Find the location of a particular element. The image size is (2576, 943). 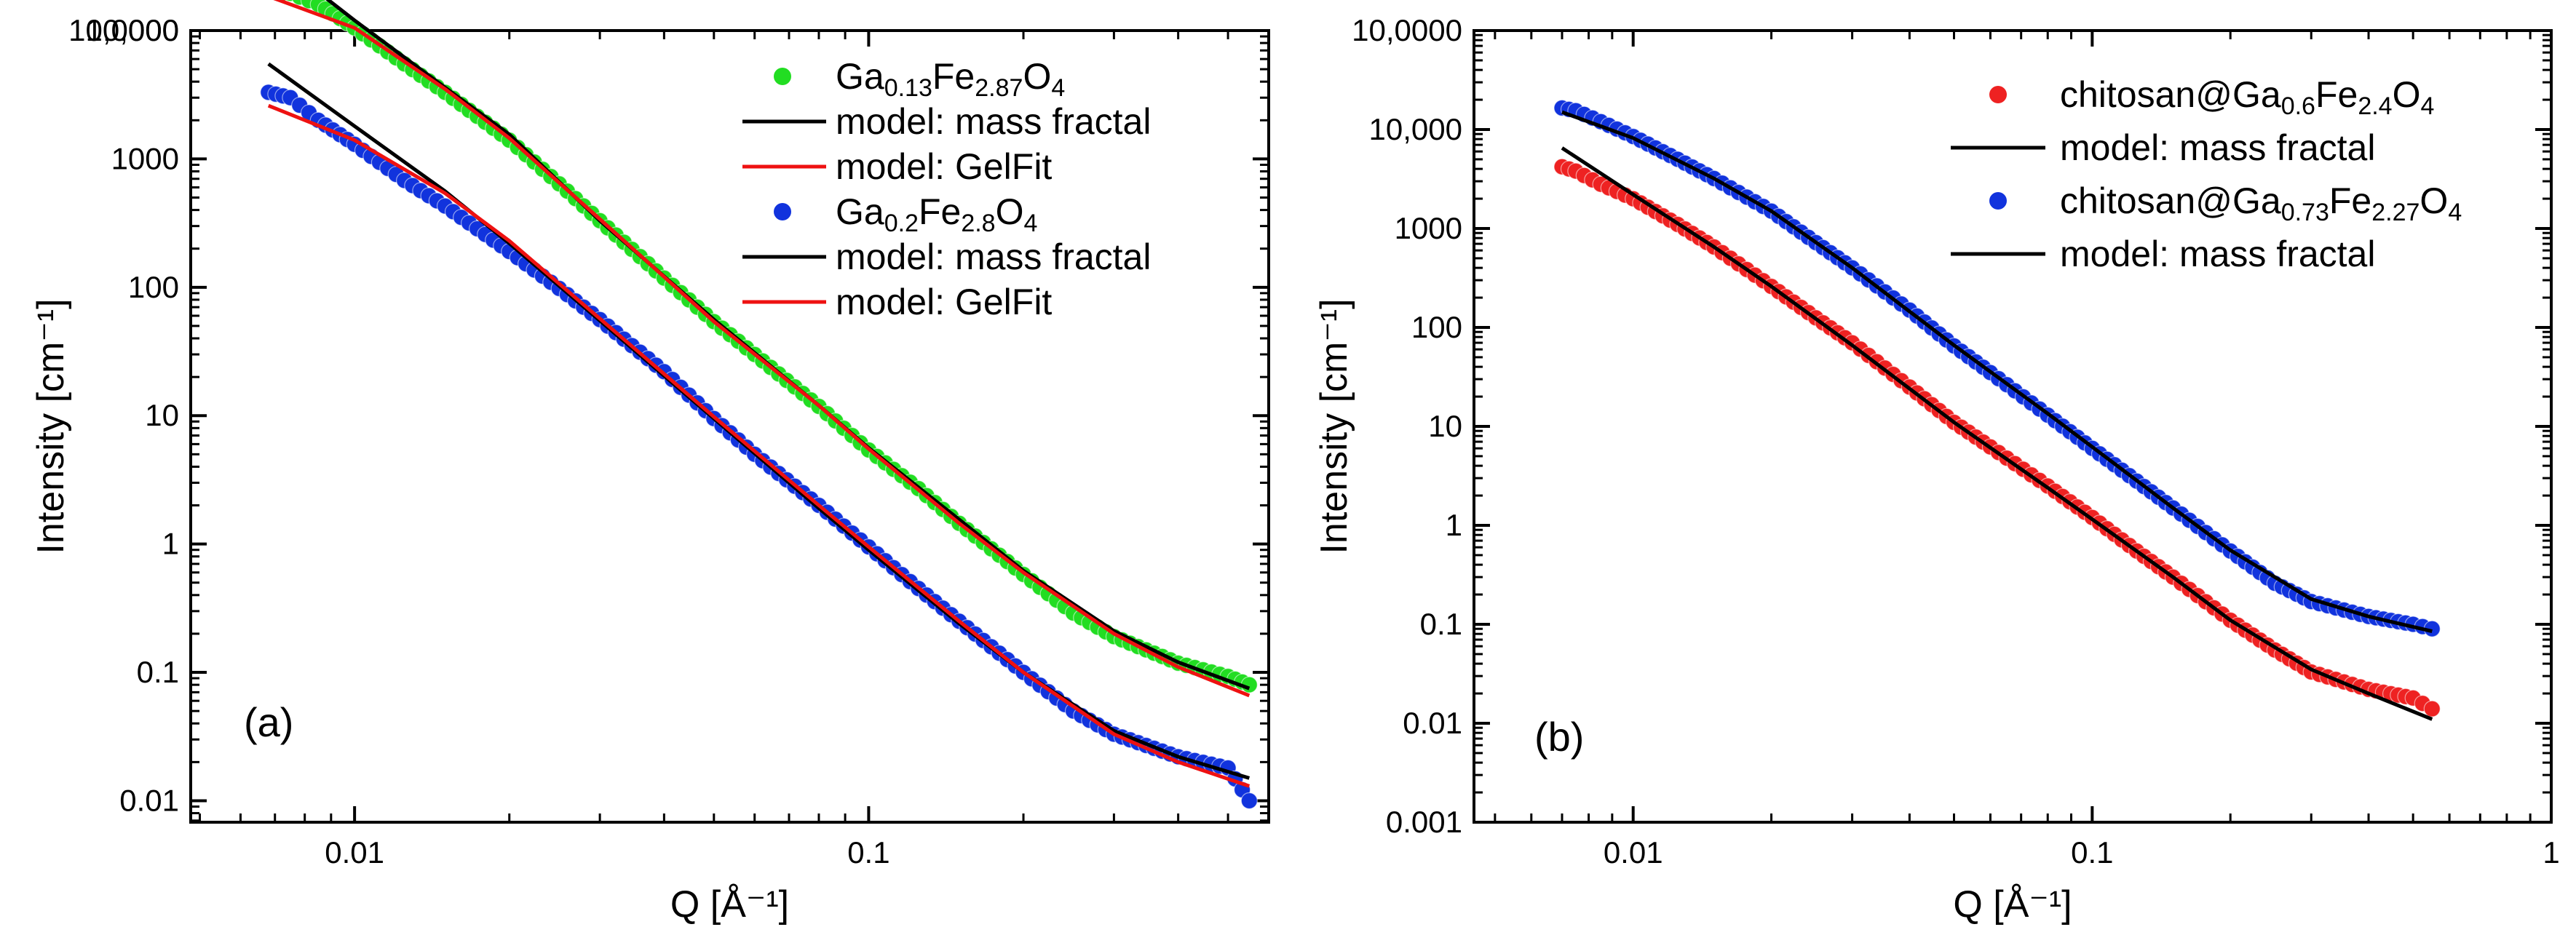

legend-entry: chitosan@Ga0.6Fe2.4O4 is located at coordinates (2211, 97).